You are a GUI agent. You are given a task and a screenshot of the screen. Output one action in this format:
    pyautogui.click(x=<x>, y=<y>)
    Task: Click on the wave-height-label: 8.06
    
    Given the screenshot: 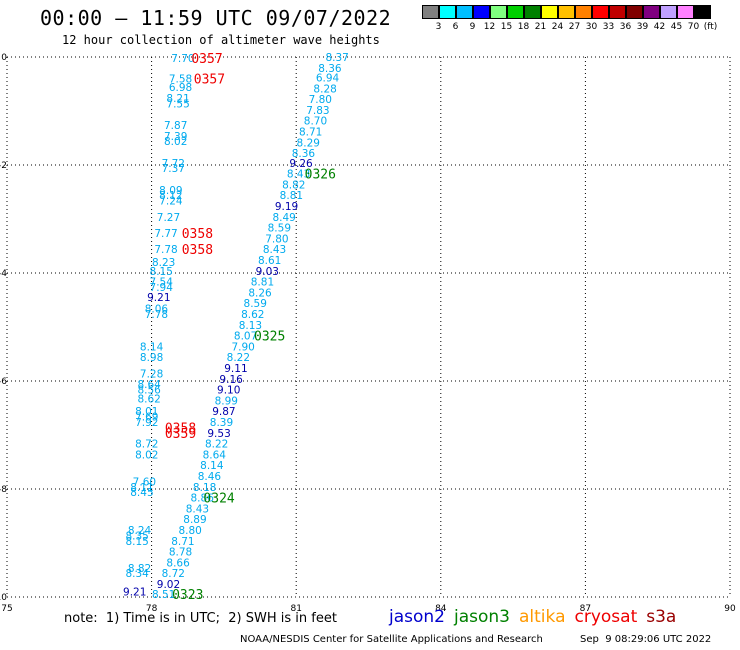 What is the action you would take?
    pyautogui.click(x=157, y=310)
    